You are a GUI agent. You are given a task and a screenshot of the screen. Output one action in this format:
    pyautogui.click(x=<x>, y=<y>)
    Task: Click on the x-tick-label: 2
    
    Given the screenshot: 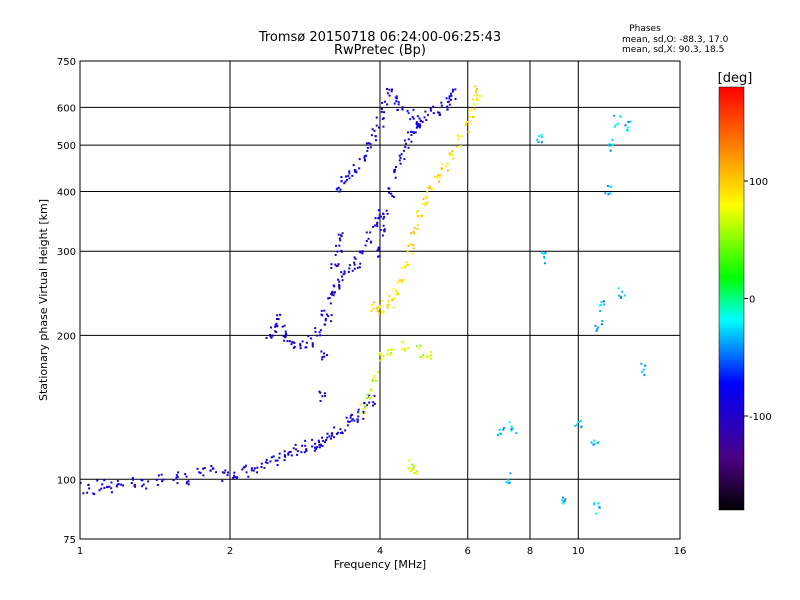 What is the action you would take?
    pyautogui.click(x=230, y=551)
    